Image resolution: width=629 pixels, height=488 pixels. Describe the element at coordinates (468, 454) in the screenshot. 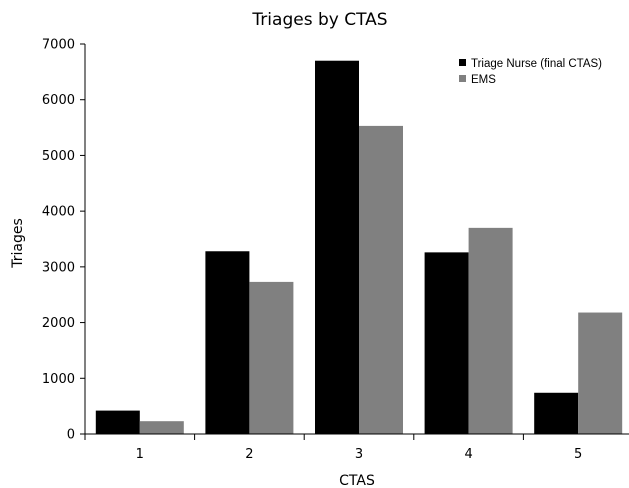

I see `x-tick-label-4: 4` at that location.